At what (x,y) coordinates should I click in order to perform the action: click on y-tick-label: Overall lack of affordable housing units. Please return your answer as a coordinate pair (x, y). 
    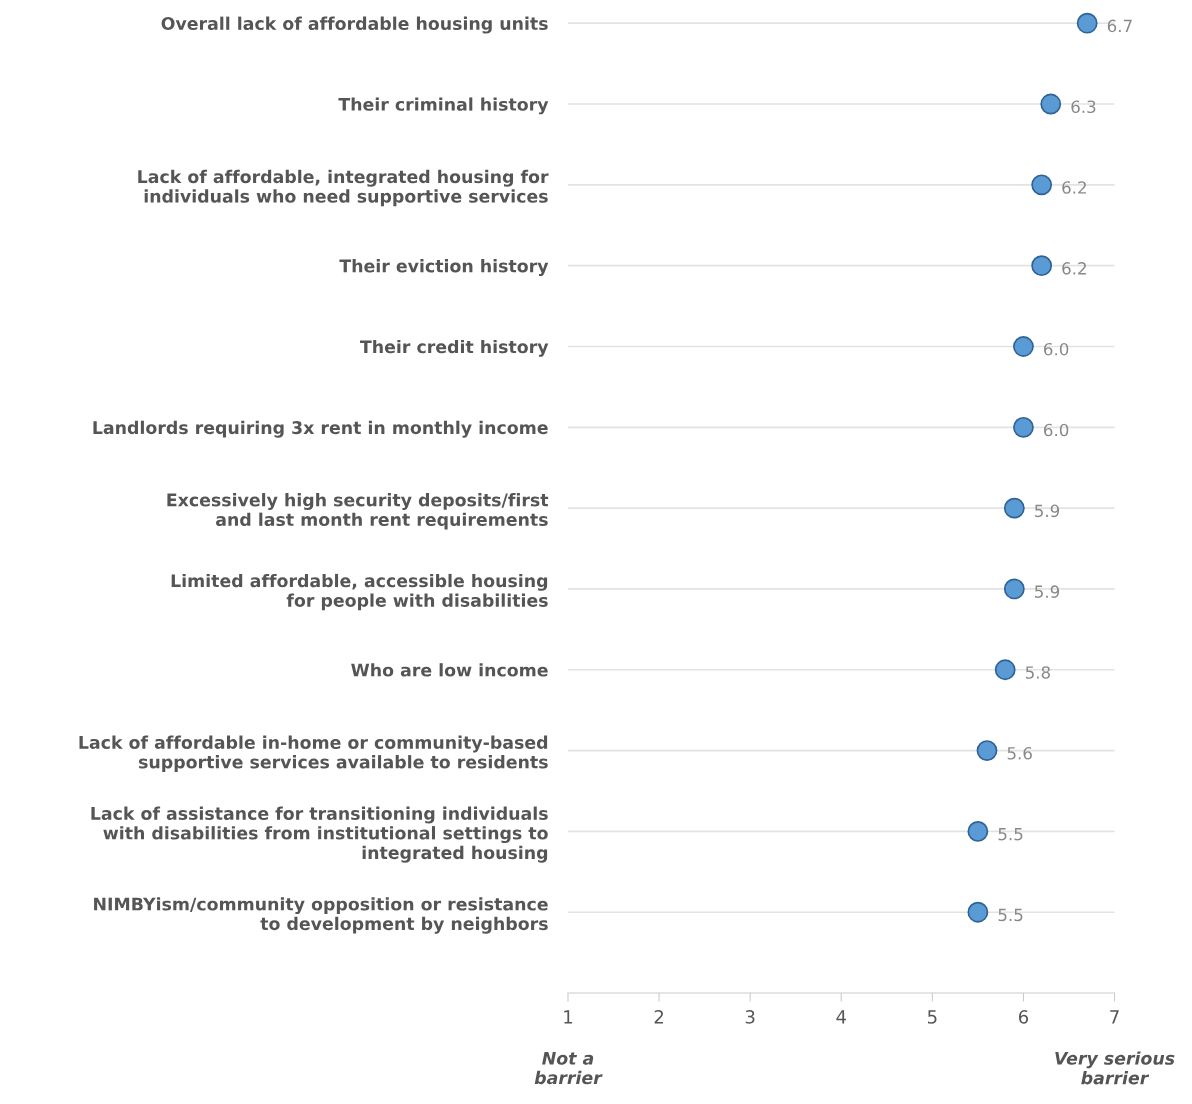
    Looking at the image, I should click on (354, 25).